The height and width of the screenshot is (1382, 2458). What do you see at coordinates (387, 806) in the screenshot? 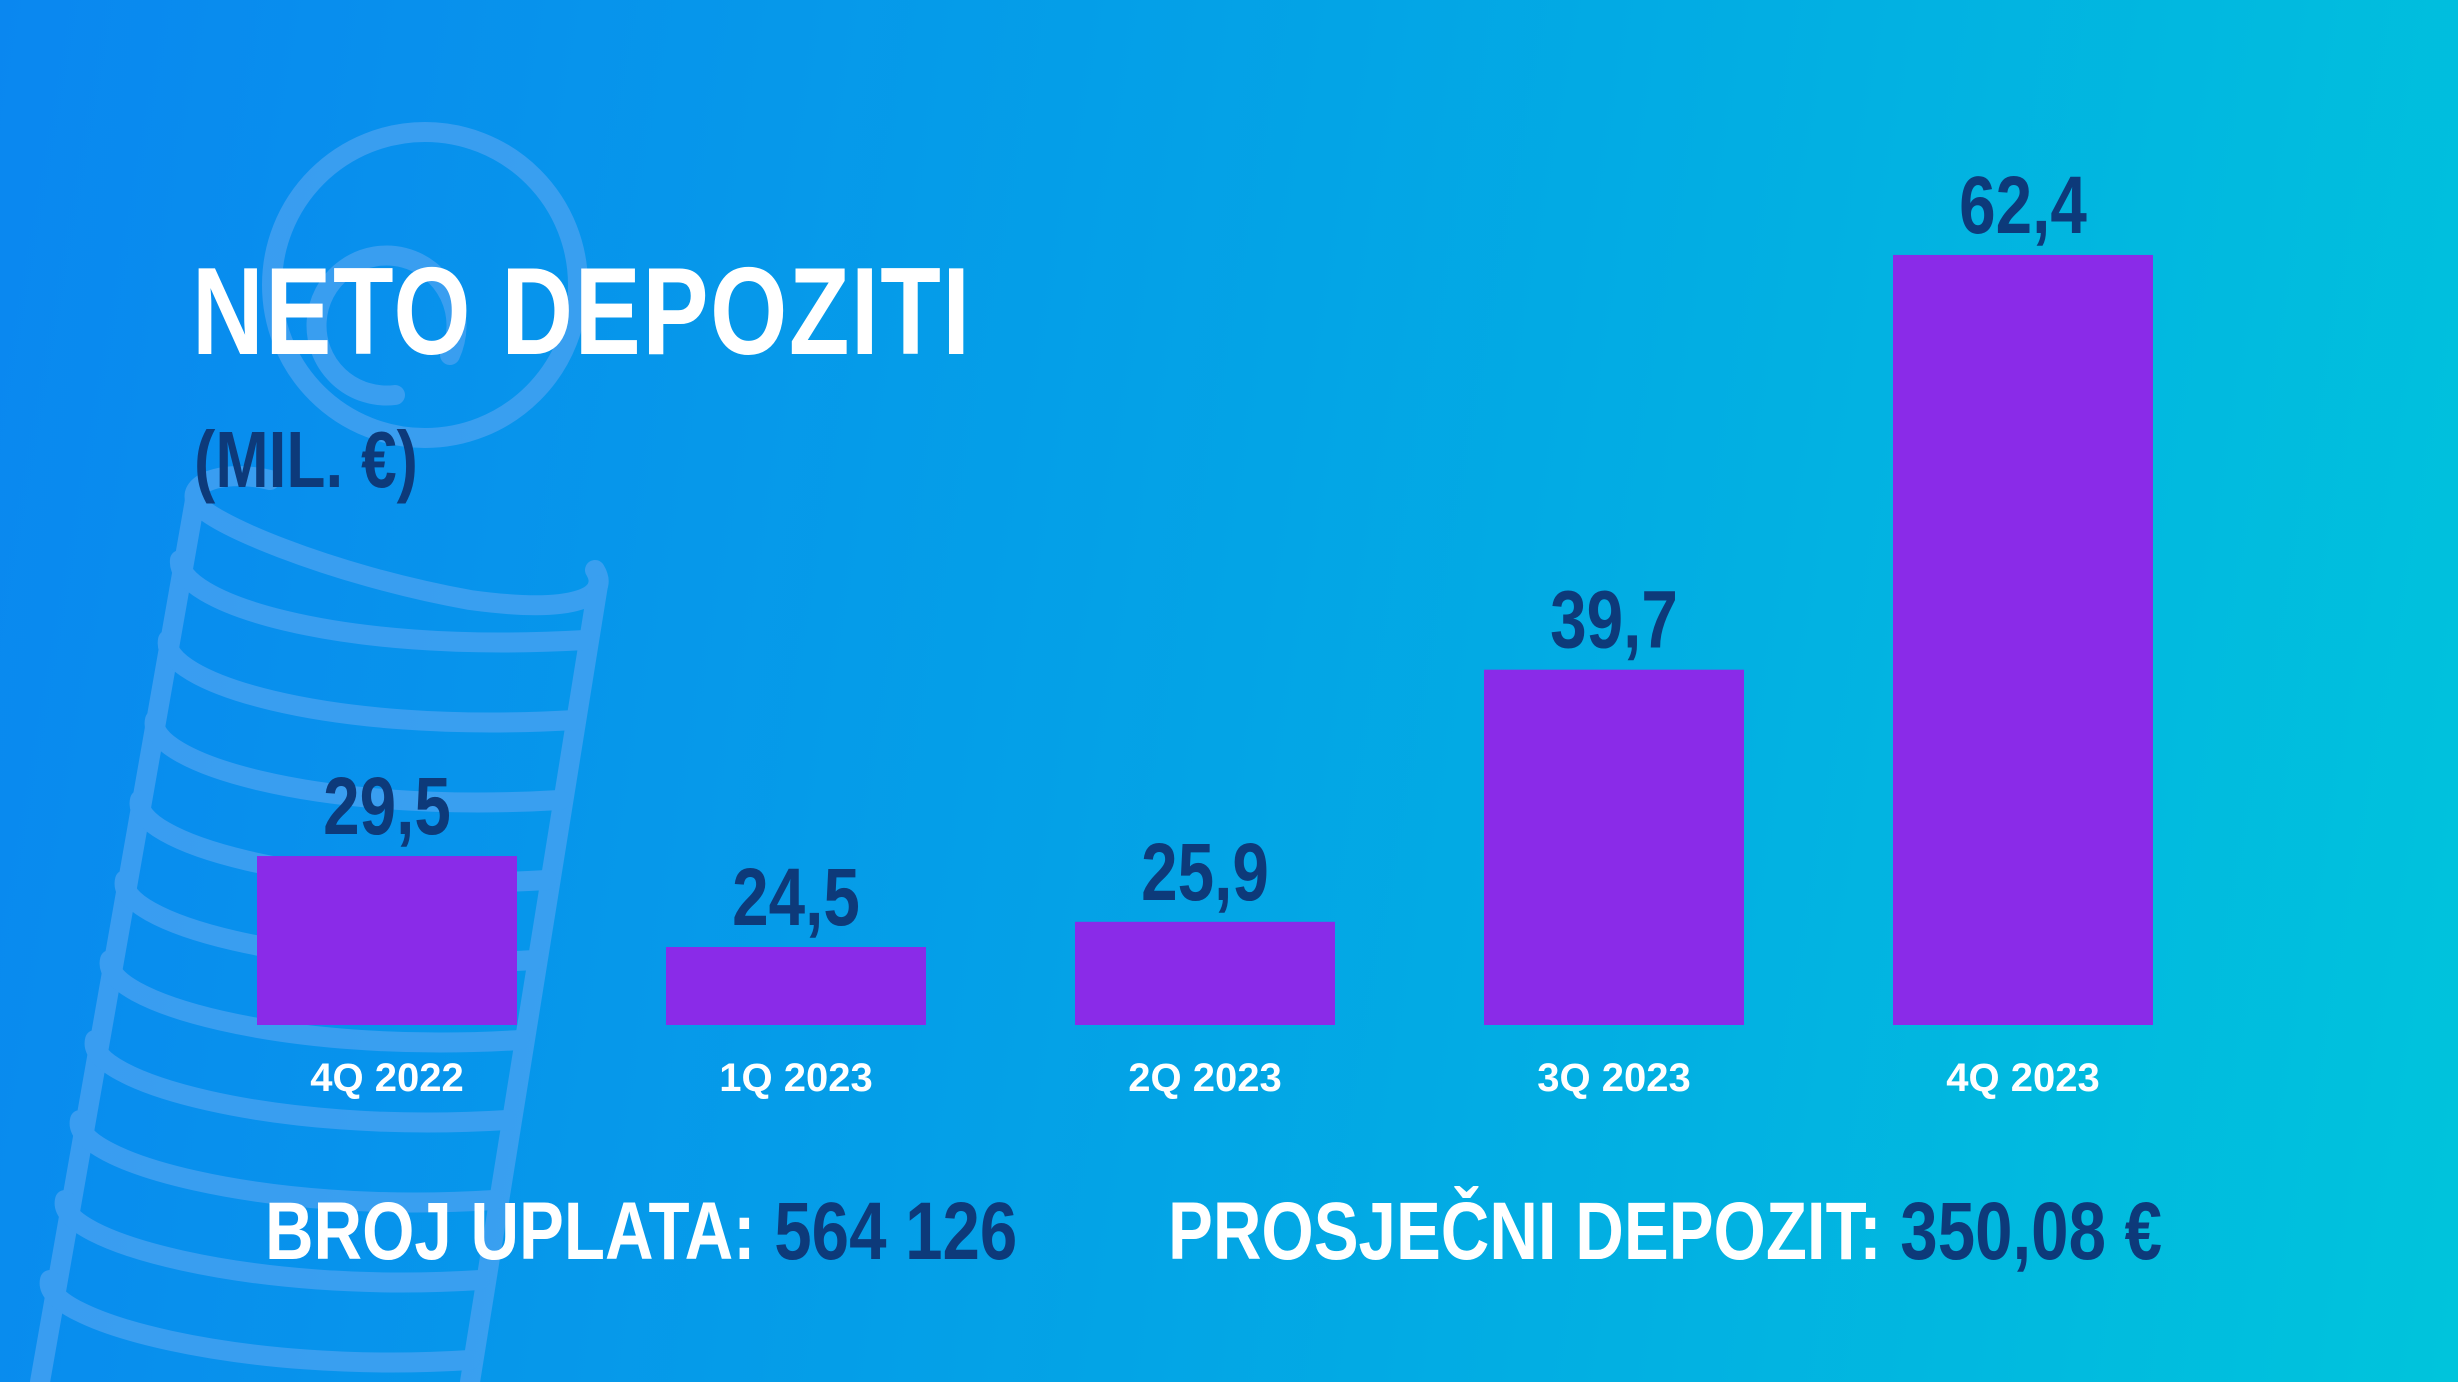
I see `value-label: 29,5` at bounding box center [387, 806].